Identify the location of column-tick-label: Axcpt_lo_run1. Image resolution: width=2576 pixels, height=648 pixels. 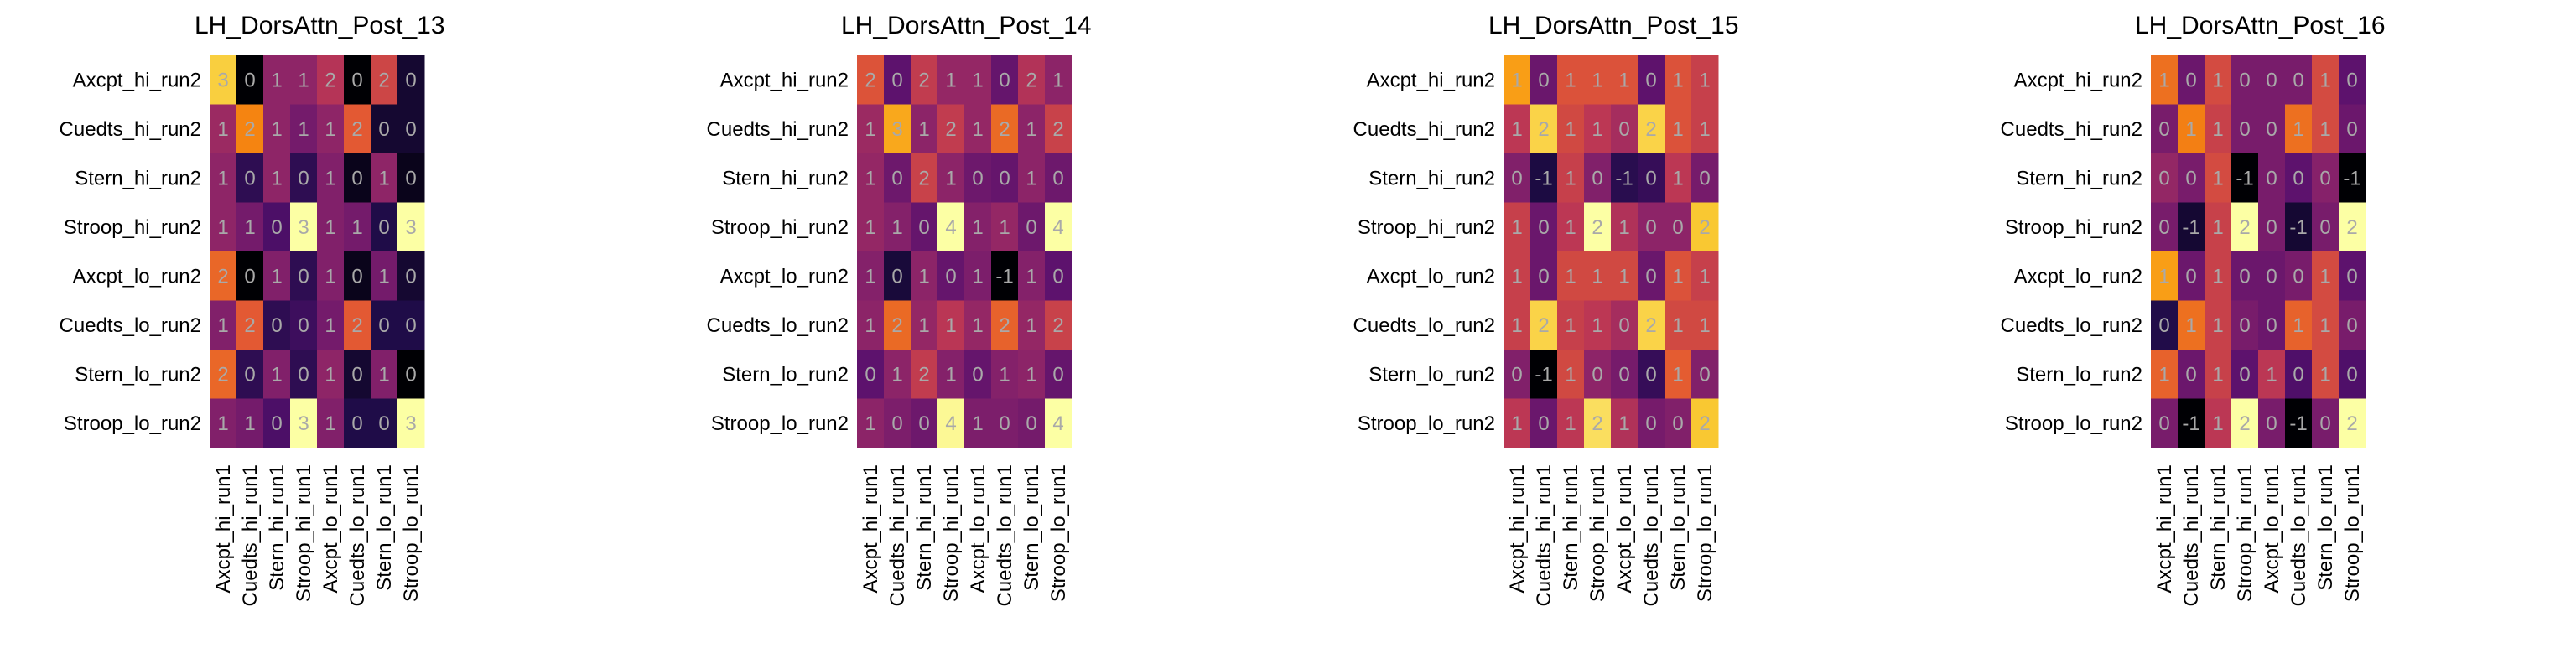
(1624, 528).